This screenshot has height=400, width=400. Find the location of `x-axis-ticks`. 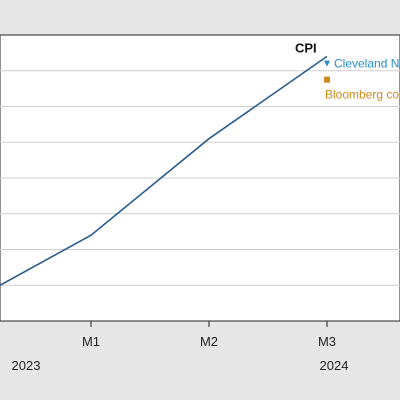

x-axis-ticks is located at coordinates (209, 324).